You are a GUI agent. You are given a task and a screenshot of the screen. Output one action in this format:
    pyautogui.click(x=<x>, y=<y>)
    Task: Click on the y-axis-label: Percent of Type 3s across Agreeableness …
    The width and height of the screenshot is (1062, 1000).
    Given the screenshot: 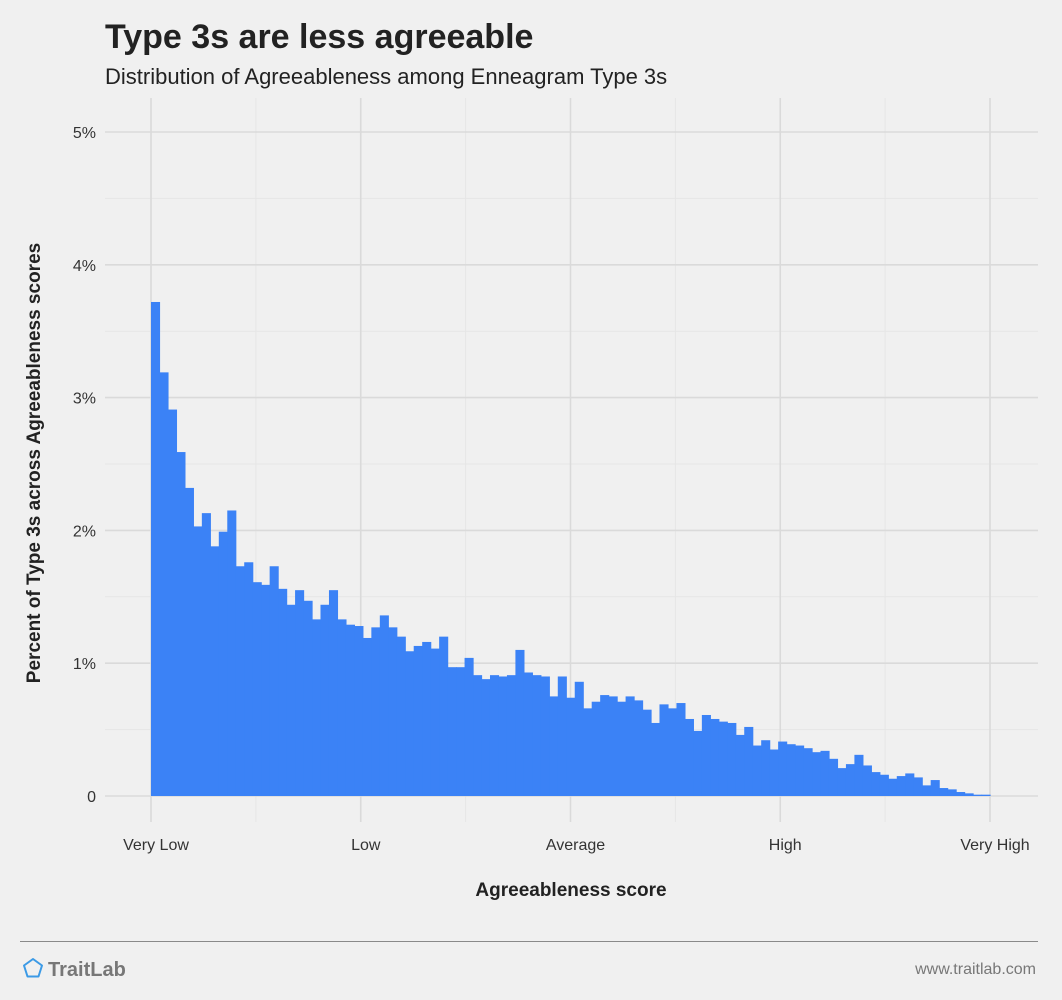 What is the action you would take?
    pyautogui.click(x=34, y=463)
    